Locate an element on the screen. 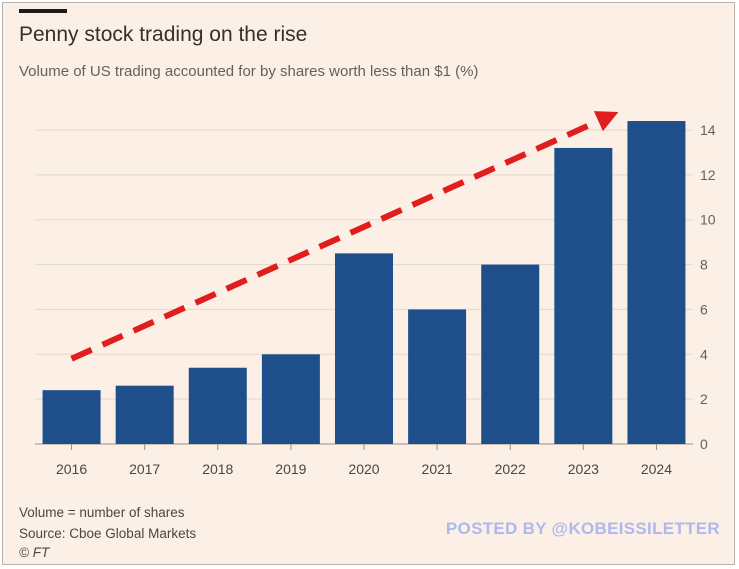 This screenshot has width=739, height=569. y-tick-label: 2 is located at coordinates (704, 399).